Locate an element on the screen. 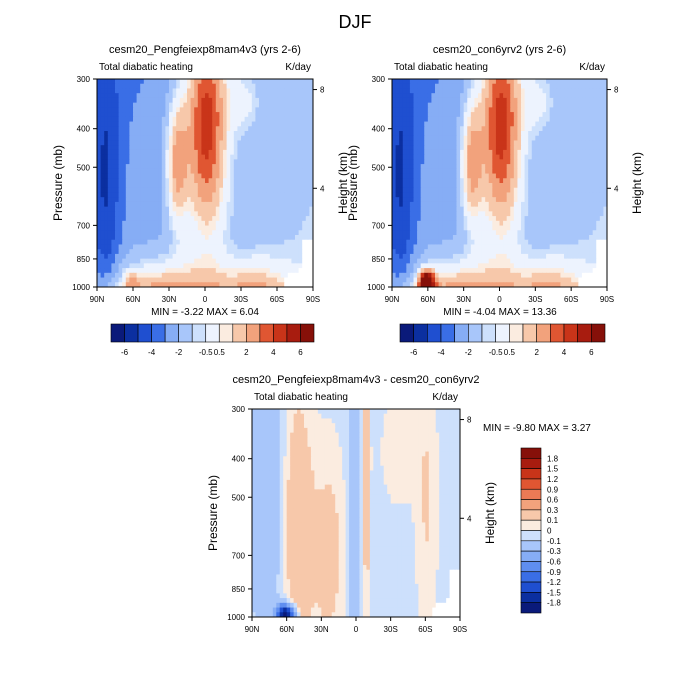 This screenshot has width=700, height=700. colorbar-box is located at coordinates (117, 333).